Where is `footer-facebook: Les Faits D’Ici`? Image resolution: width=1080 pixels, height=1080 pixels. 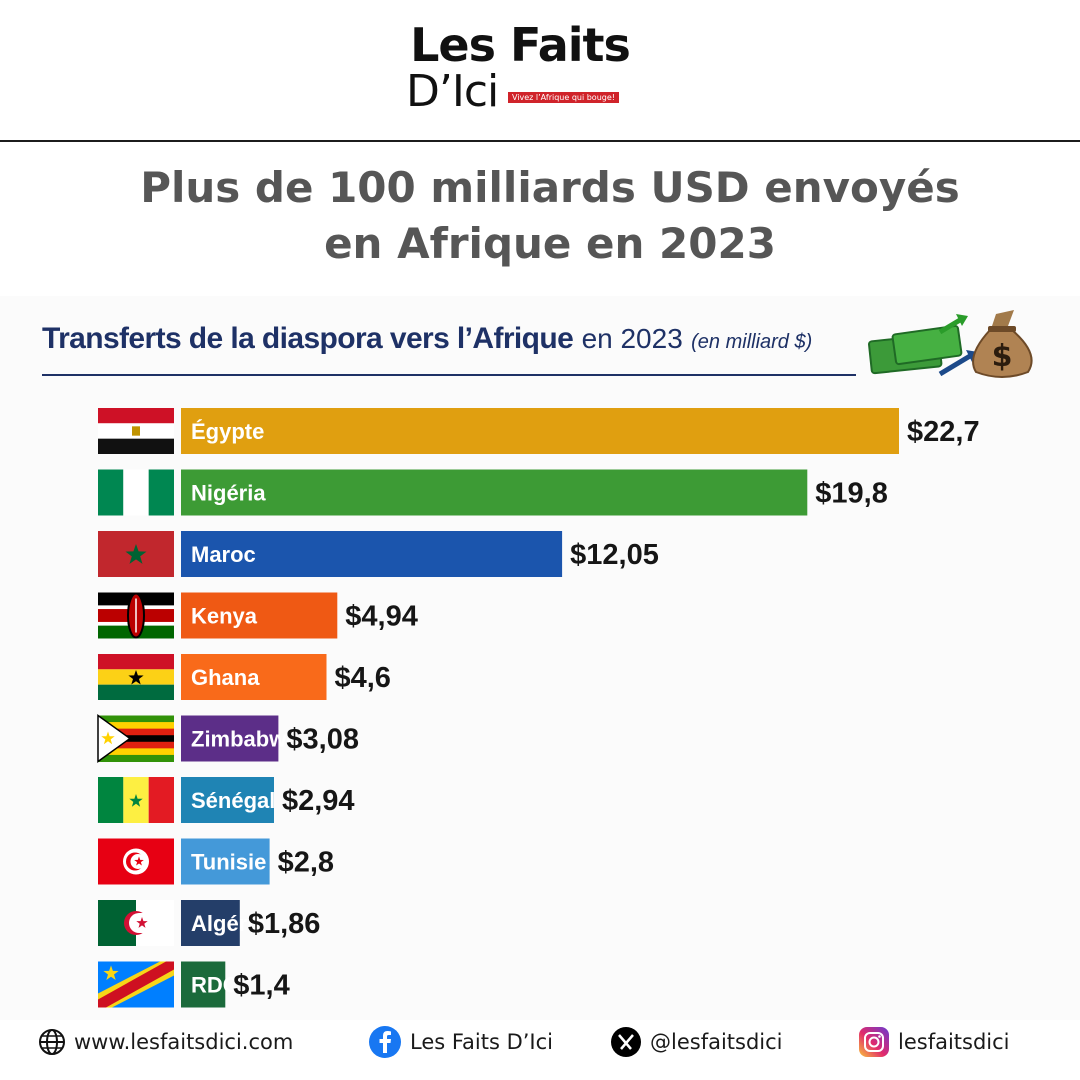
footer-facebook: Les Faits D’Ici is located at coordinates (460, 1042).